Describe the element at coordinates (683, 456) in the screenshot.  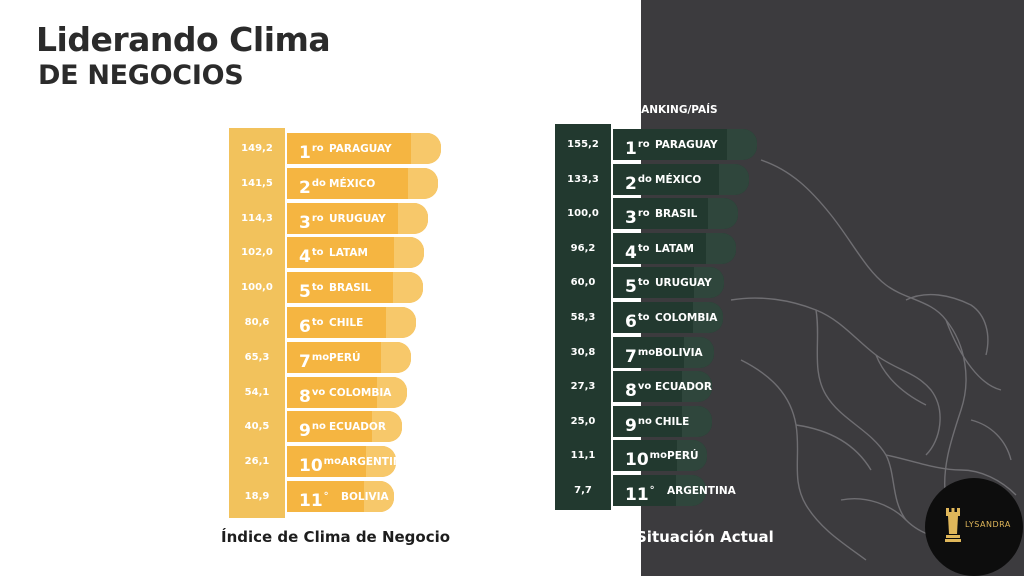
I see `row-country: PERÚ` at that location.